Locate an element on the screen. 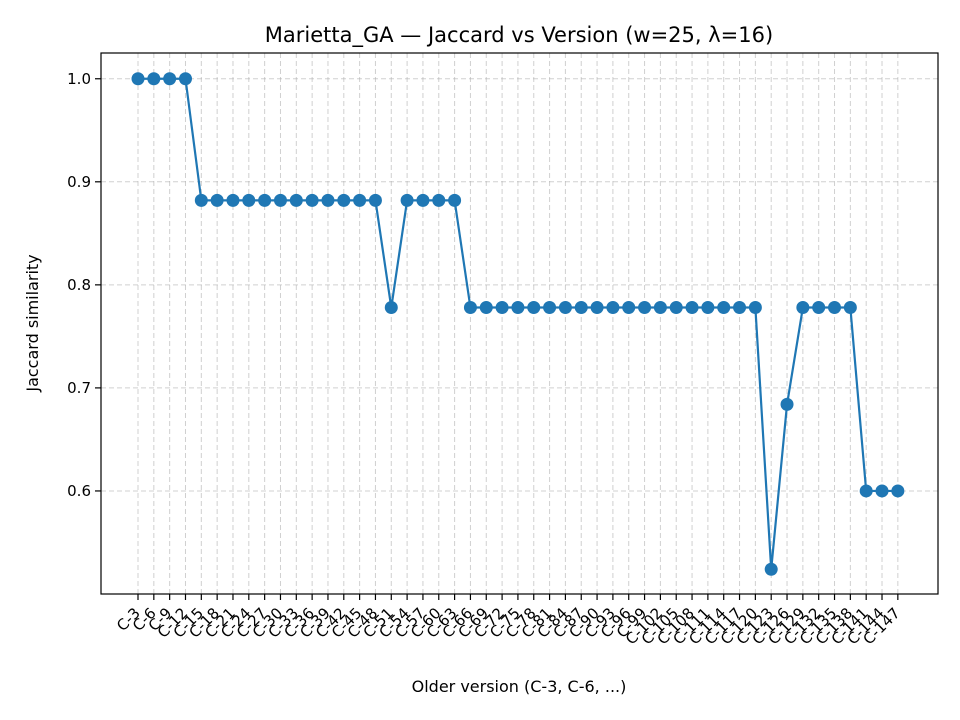  x-axis-label: Older version (C-3, C-6, ...) is located at coordinates (519, 686).